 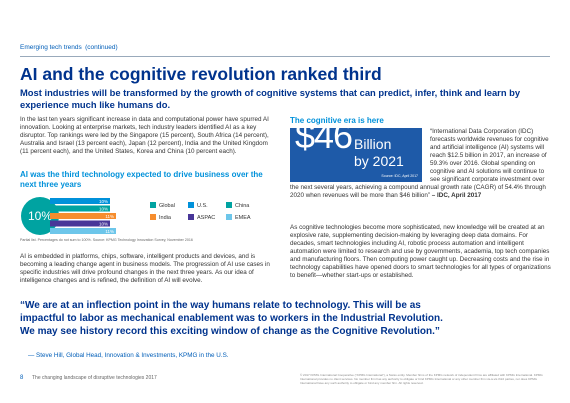 What do you see at coordinates (324, 135) in the screenshot?
I see `banner-amount: $46` at bounding box center [324, 135].